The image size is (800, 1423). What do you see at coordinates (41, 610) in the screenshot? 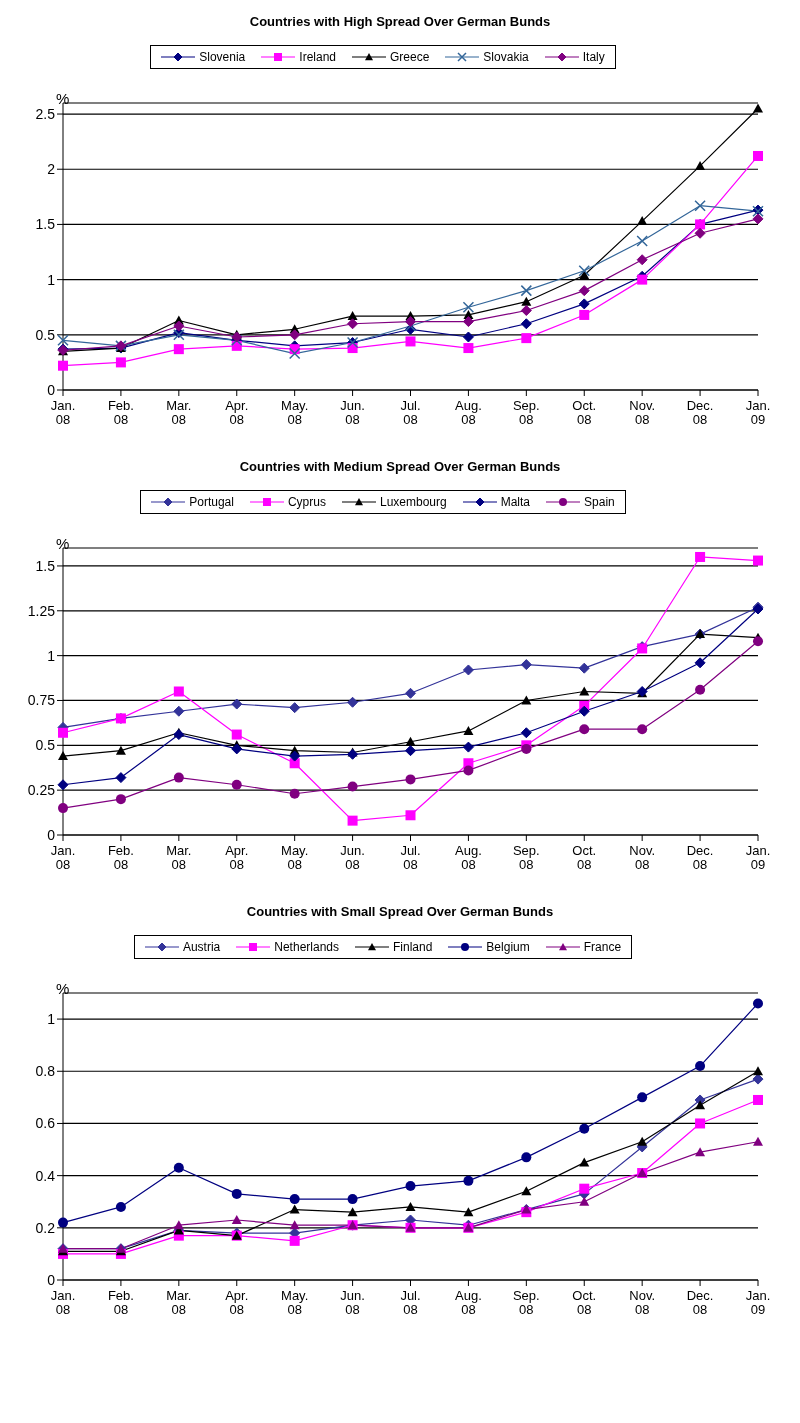
I see `y-tick-label: 1.25` at bounding box center [41, 610].